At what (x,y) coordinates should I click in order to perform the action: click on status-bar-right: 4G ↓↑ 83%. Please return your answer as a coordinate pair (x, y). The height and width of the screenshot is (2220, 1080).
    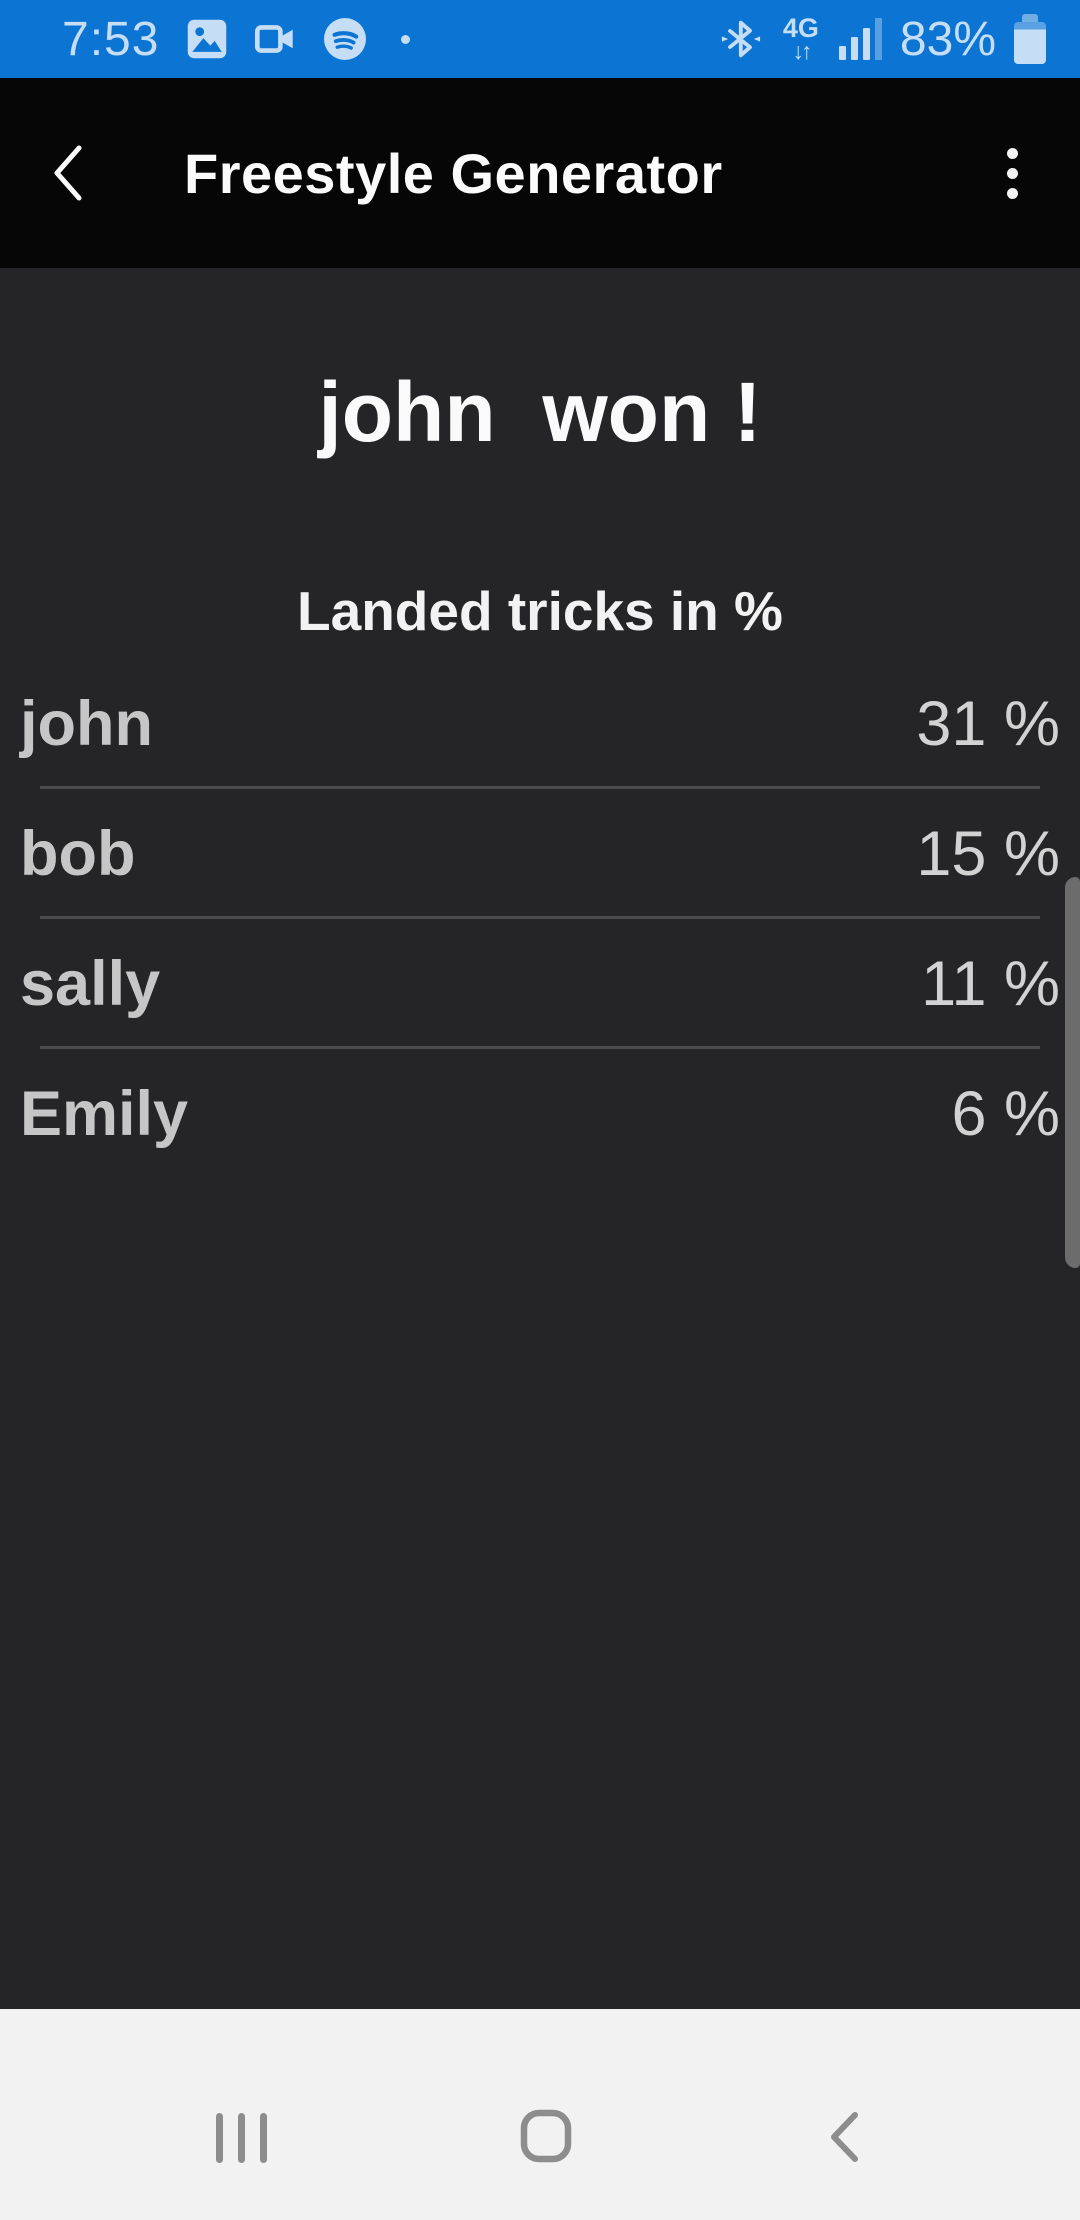
    Looking at the image, I should click on (882, 39).